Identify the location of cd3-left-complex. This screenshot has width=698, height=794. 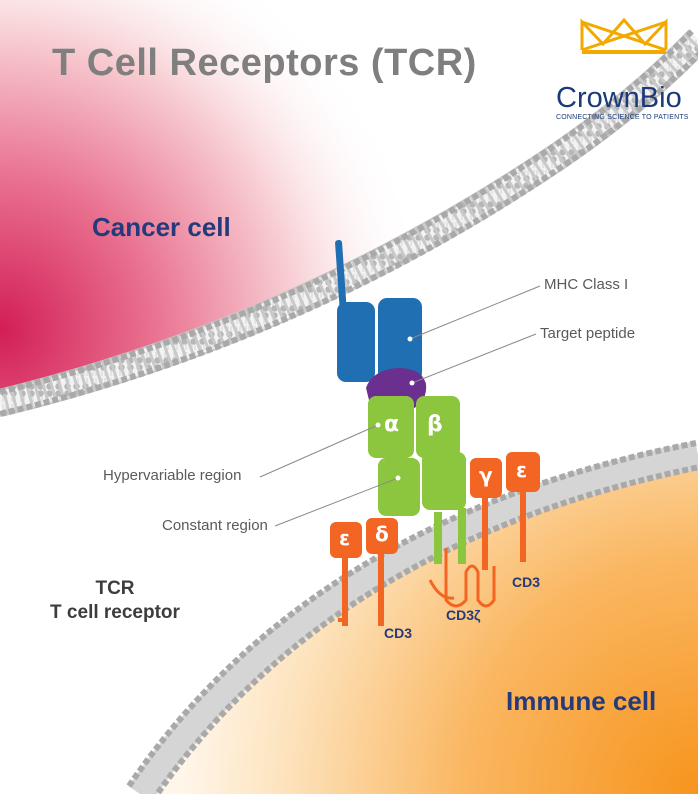
(364, 572).